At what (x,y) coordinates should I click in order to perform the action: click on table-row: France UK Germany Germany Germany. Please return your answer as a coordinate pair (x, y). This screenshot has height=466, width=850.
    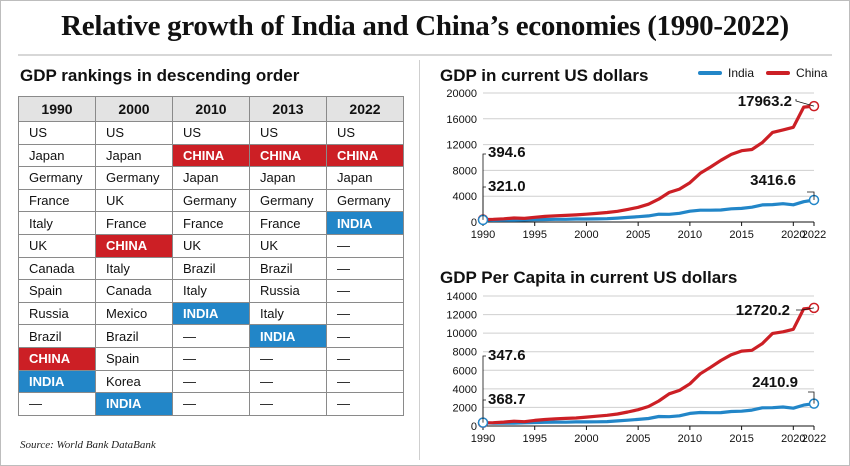
    Looking at the image, I should click on (211, 200).